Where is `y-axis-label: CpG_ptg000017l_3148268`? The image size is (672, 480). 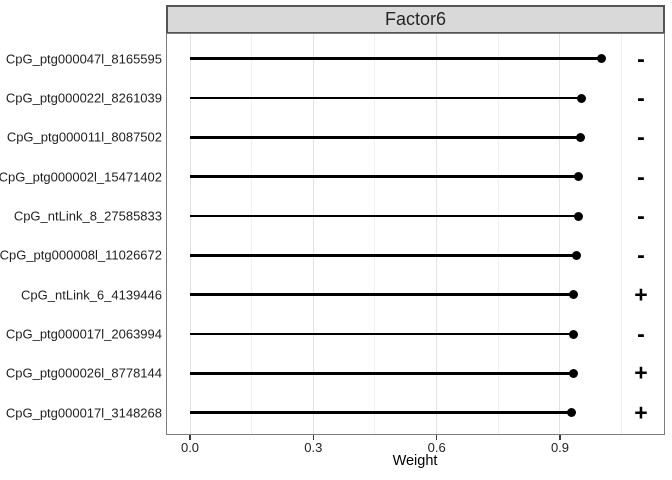
y-axis-label: CpG_ptg000017l_3148268 is located at coordinates (83, 413).